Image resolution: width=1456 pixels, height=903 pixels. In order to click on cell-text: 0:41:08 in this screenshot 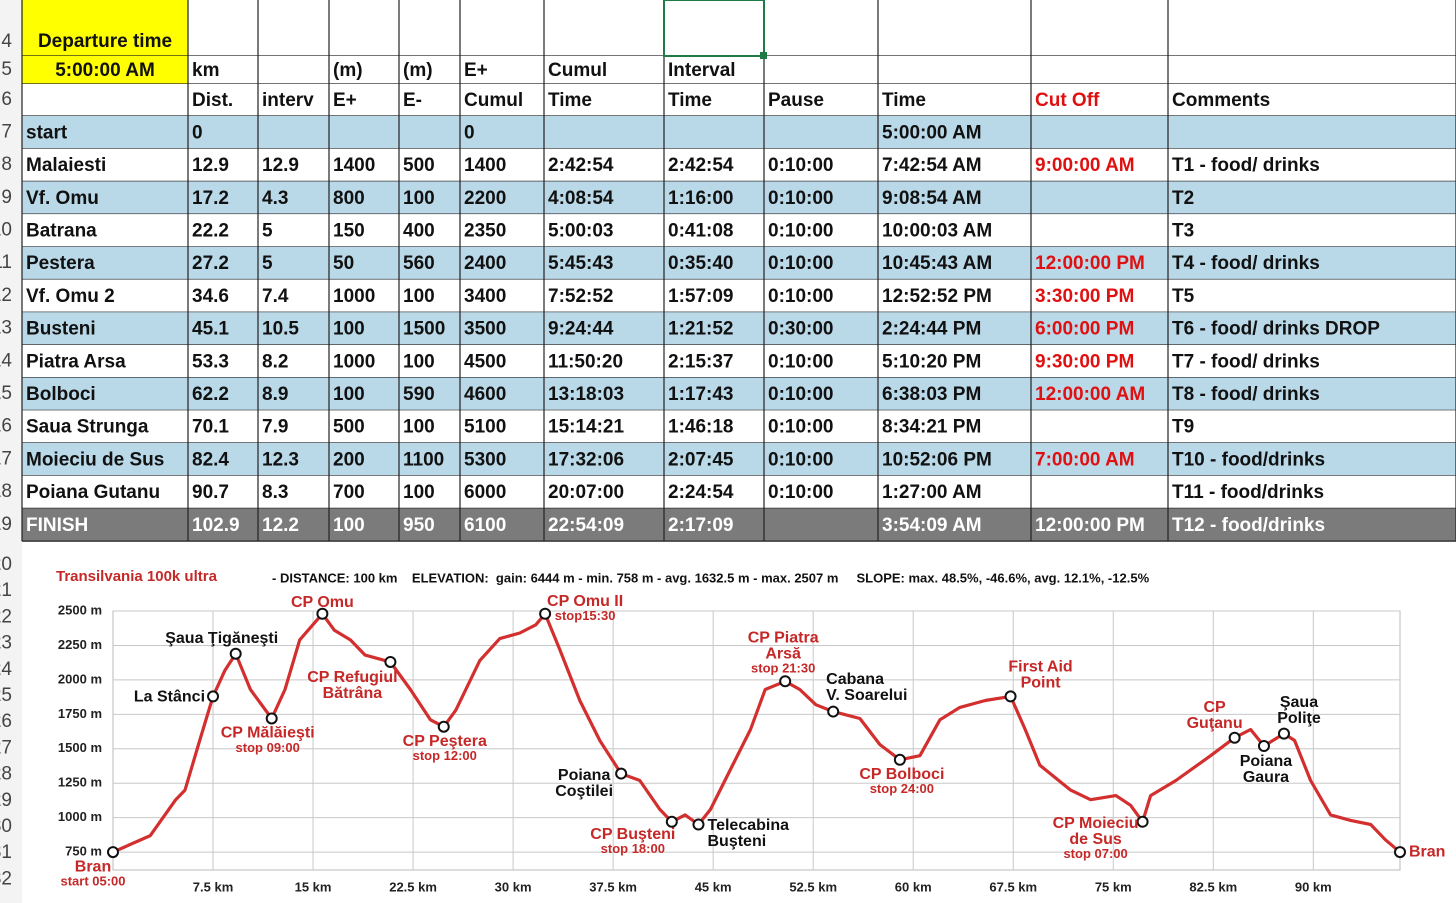, I will do `click(701, 230)`.